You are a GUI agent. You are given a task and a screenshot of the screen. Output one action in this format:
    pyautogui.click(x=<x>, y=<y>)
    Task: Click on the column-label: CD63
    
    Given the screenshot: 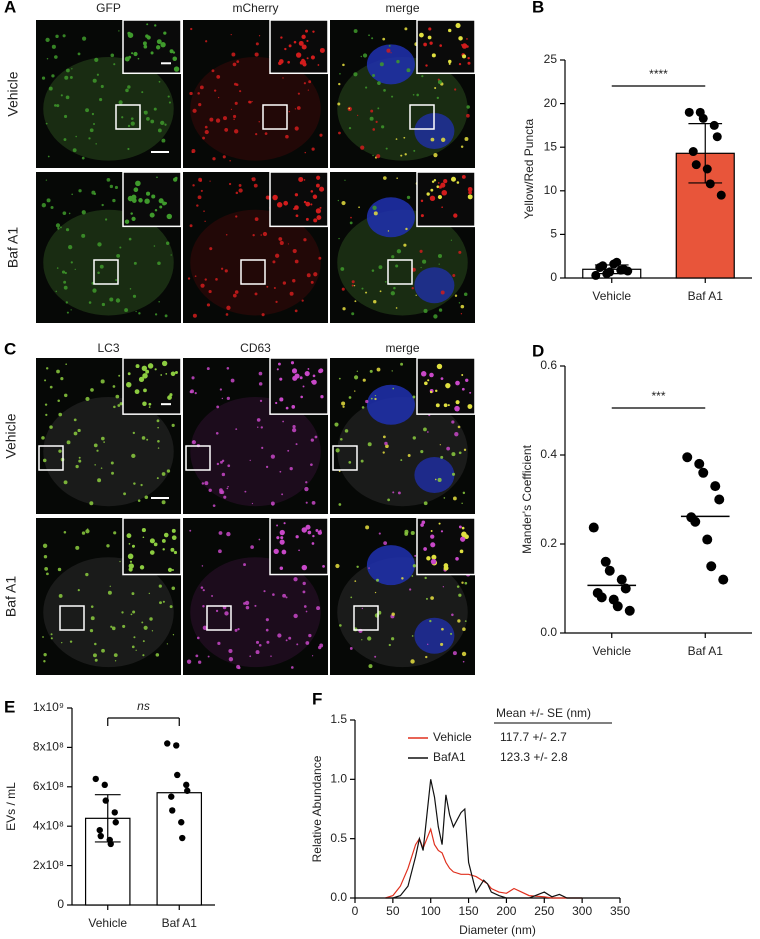 What is the action you would take?
    pyautogui.click(x=255, y=348)
    